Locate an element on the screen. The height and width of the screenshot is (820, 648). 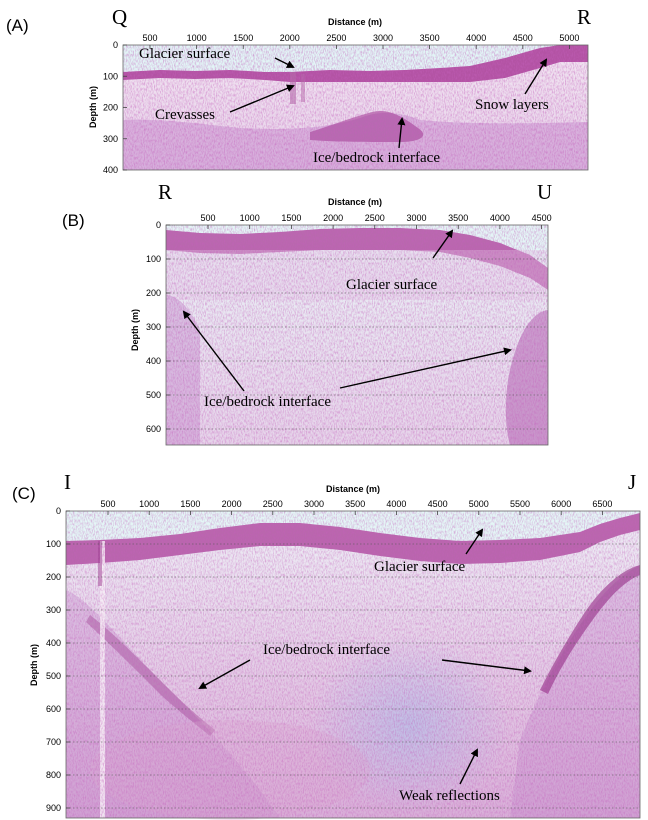
panel-c-x-tick-label: 3500 is located at coordinates (355, 504).